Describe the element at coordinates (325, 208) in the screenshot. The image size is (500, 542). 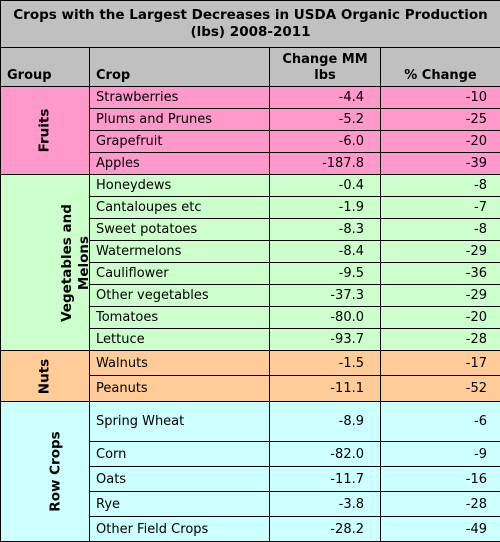
I see `change-cell: -1.9` at that location.